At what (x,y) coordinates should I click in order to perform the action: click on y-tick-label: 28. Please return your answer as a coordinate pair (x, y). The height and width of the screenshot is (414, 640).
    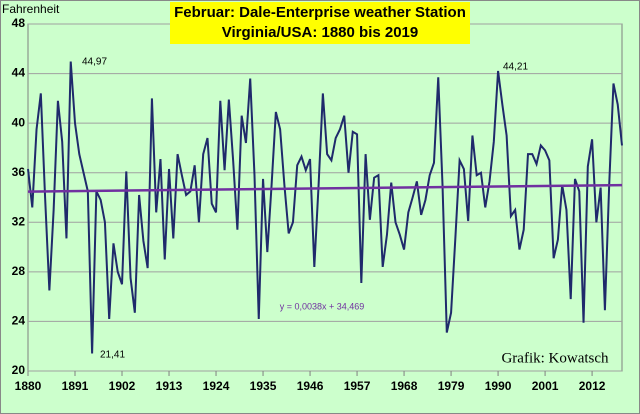
    Looking at the image, I should click on (19, 271).